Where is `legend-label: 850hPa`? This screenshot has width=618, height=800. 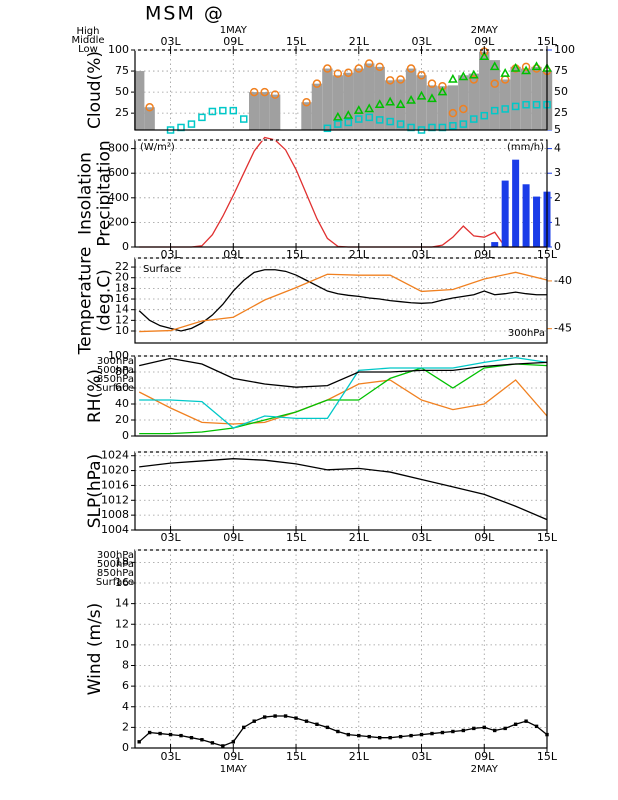
legend-label: 850hPa is located at coordinates (115, 379).